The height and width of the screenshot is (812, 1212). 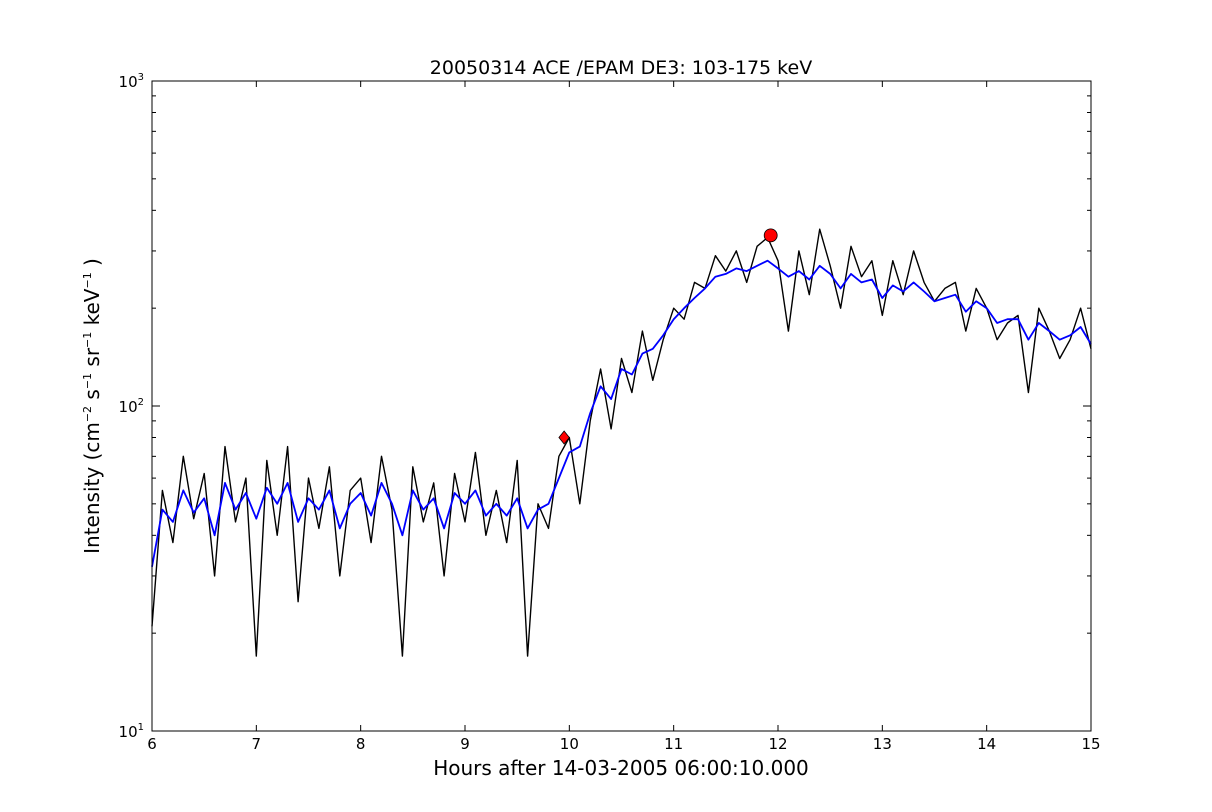 I want to click on x-tick-label: 9, so click(x=465, y=744).